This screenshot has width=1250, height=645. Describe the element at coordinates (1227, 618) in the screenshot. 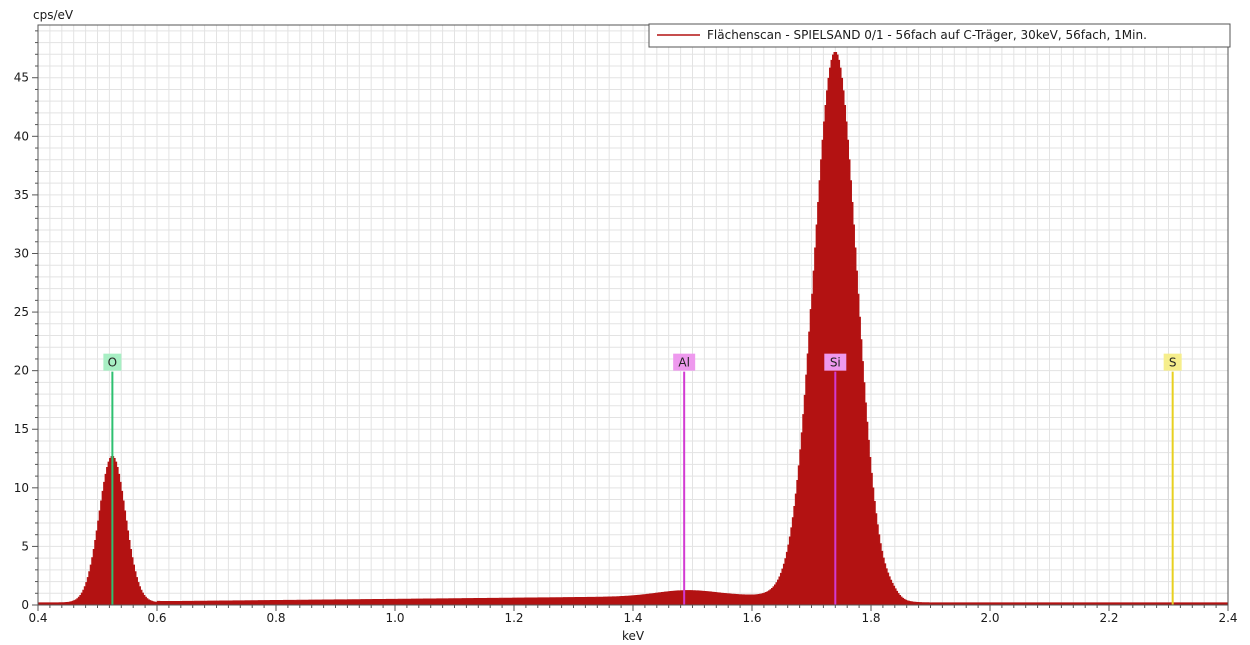

I see `x-tick-label: 2.4` at that location.